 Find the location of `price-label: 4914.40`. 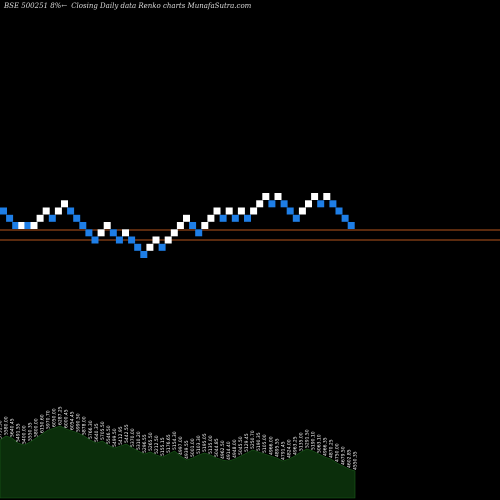

price-label: 4914.40 is located at coordinates (229, 450).